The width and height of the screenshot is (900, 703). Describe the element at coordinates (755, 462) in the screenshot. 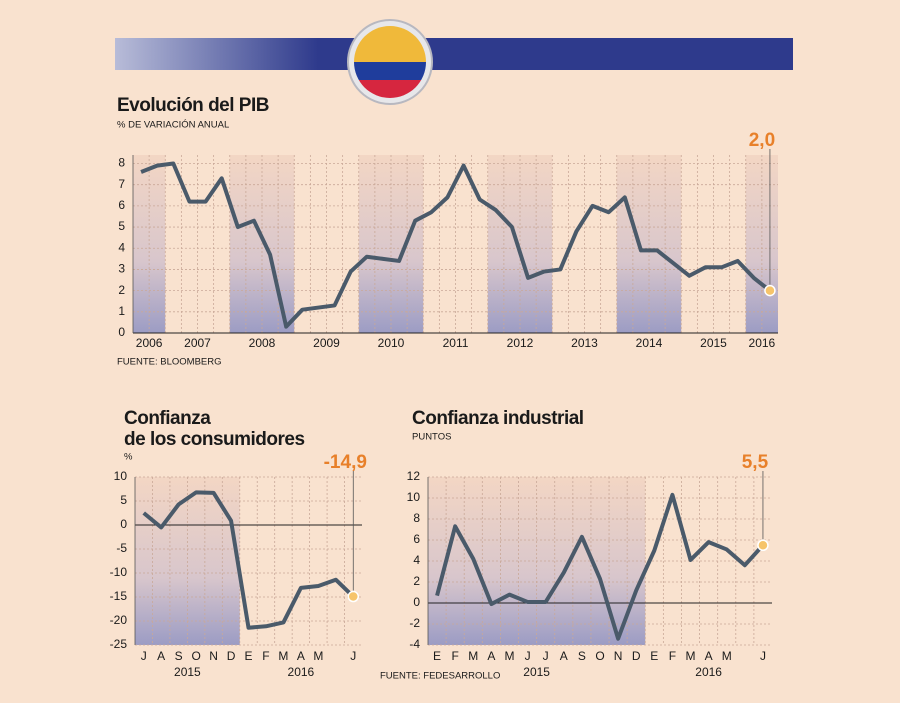

I see `annotation: 5,5` at that location.